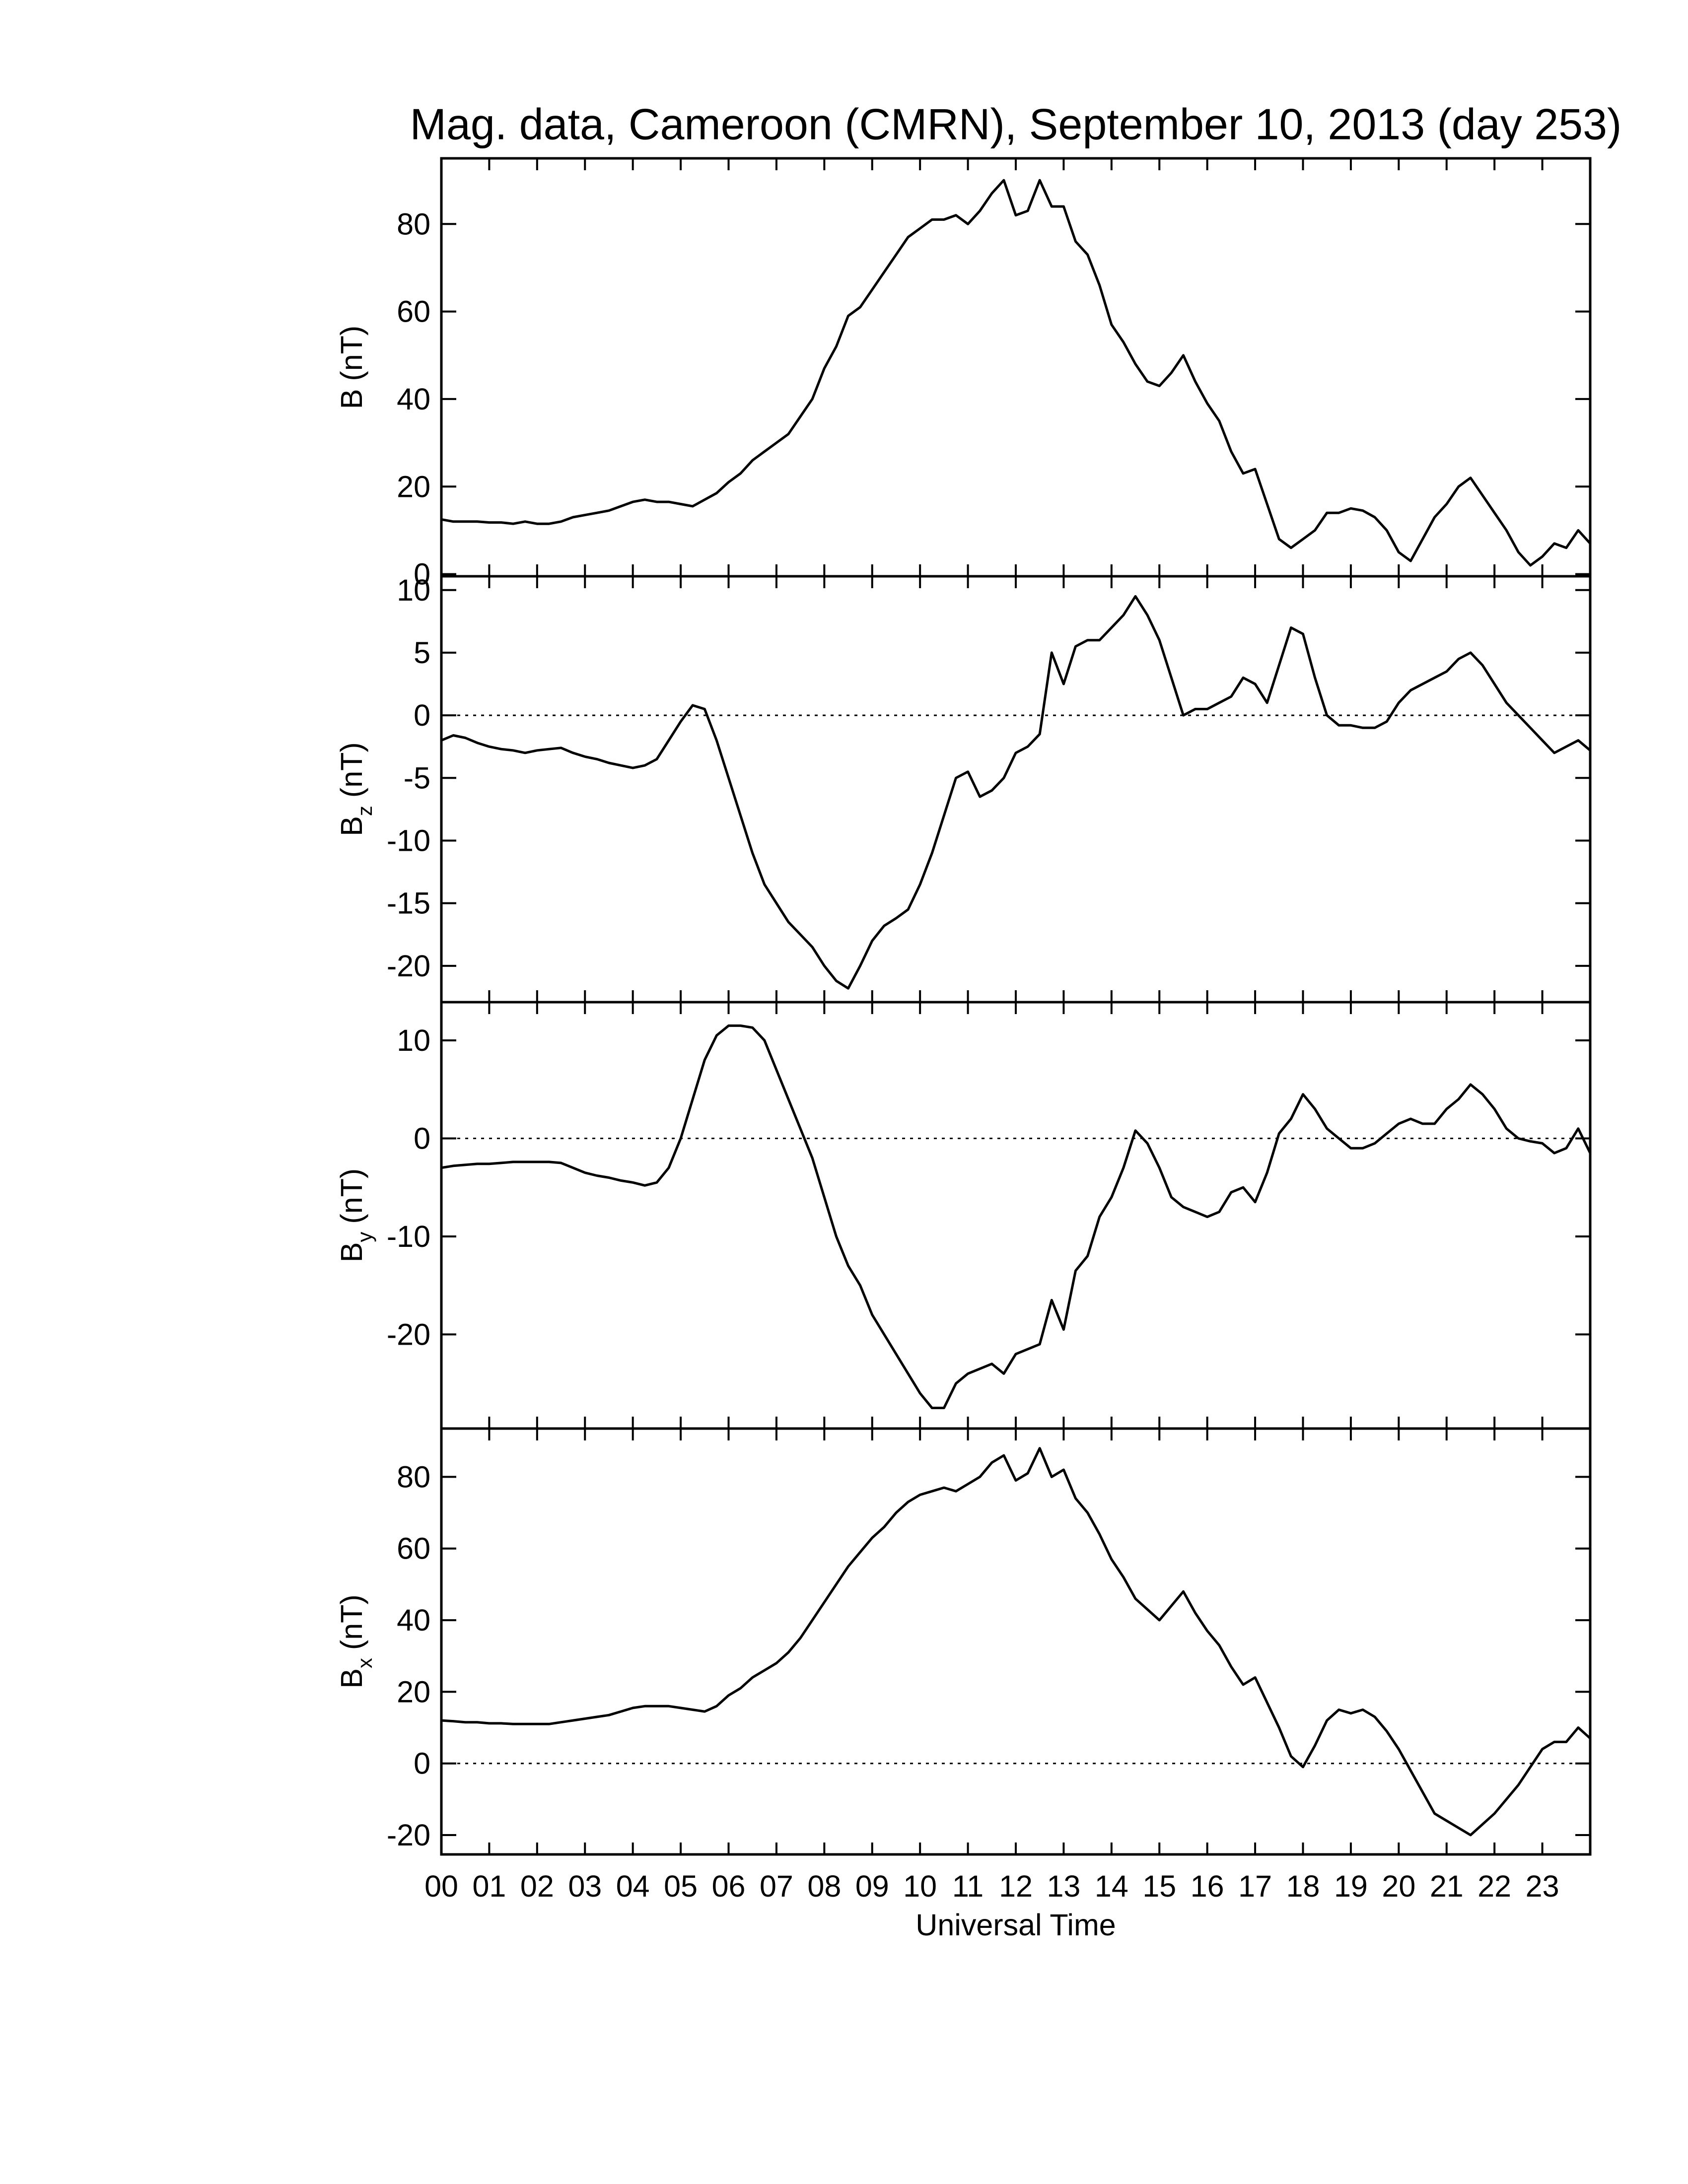  Describe the element at coordinates (920, 1886) in the screenshot. I see `x-tick-label: 10` at that location.